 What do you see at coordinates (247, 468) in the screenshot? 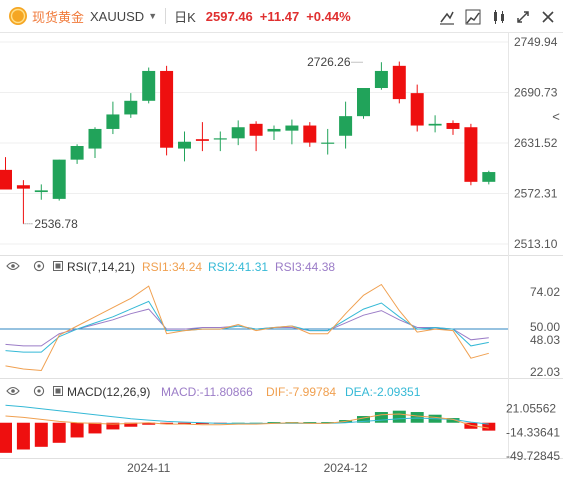
I see `x-axis: 2024-11 2024-12` at bounding box center [247, 468].